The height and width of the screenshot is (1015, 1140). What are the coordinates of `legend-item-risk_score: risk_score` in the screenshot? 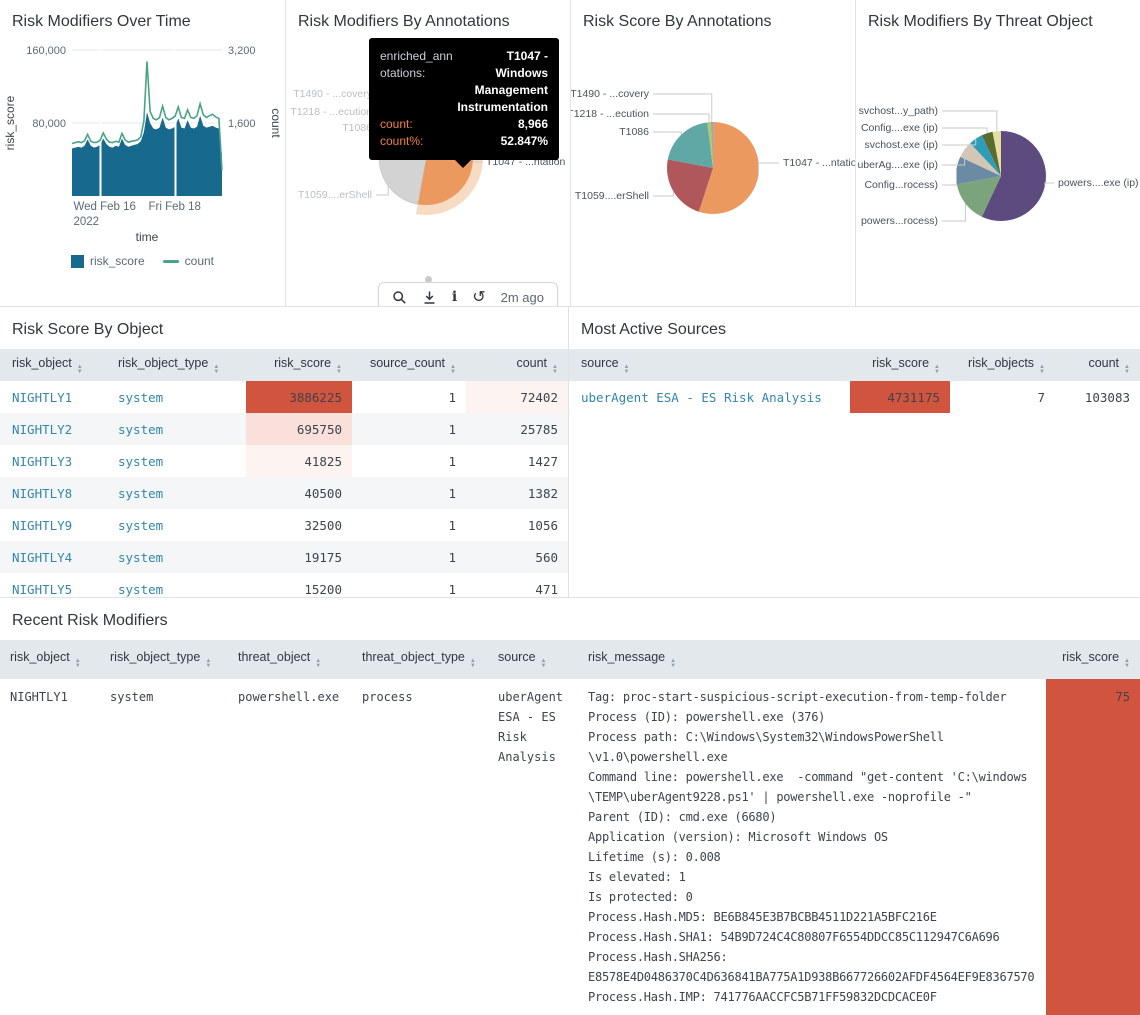 It's located at (107, 261).